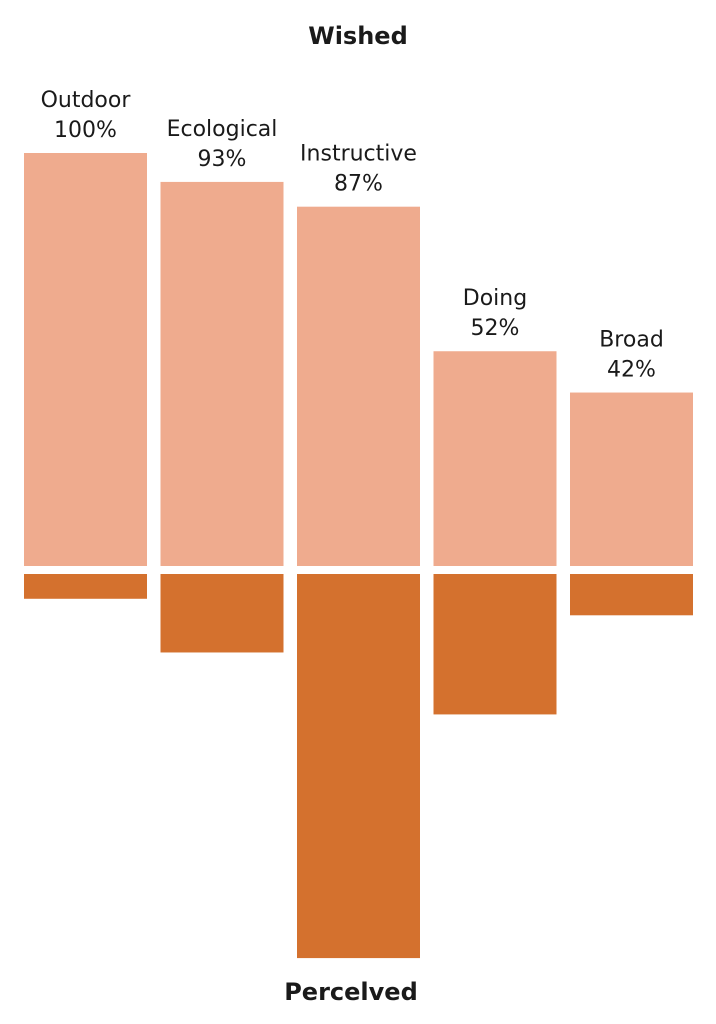 The image size is (716, 1024). I want to click on value-label-broad: 42%, so click(631, 370).